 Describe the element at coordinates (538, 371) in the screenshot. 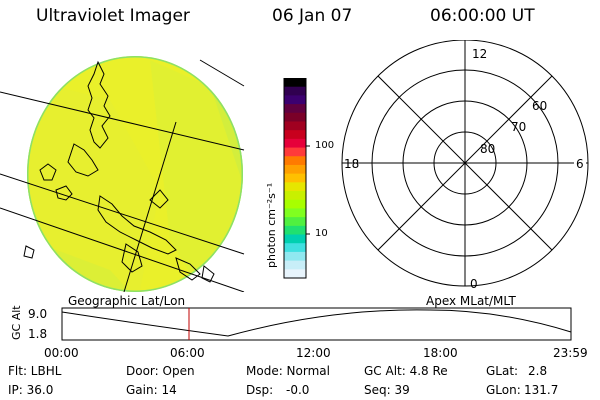

I see `status-glat-value: 2.8` at that location.